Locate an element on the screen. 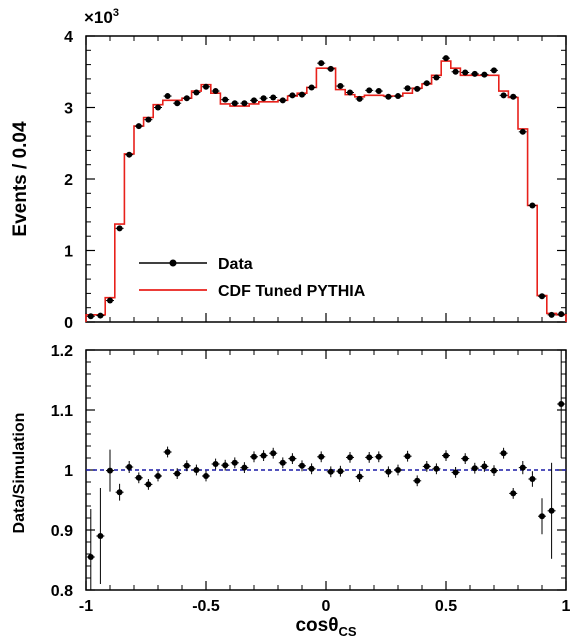 Image resolution: width=571 pixels, height=639 pixels. bottom-xtick-label: 1 is located at coordinates (566, 606).